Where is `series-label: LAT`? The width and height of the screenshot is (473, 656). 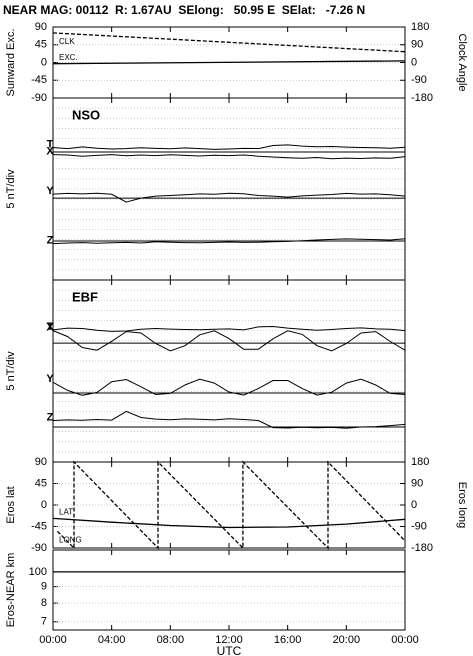
series-label: LAT is located at coordinates (66, 511).